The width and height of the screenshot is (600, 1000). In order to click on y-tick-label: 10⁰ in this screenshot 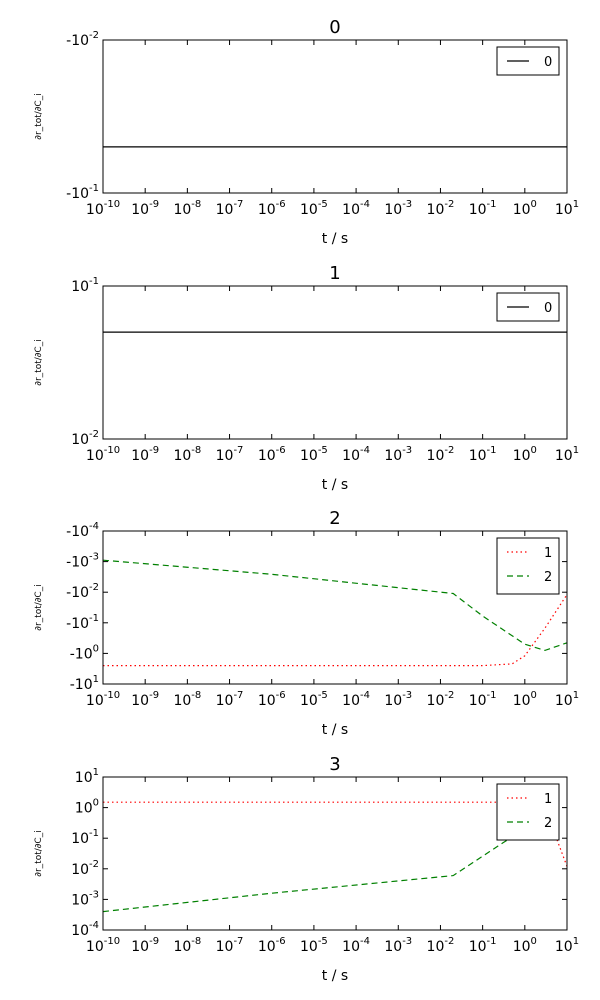, I will do `click(87, 807)`.